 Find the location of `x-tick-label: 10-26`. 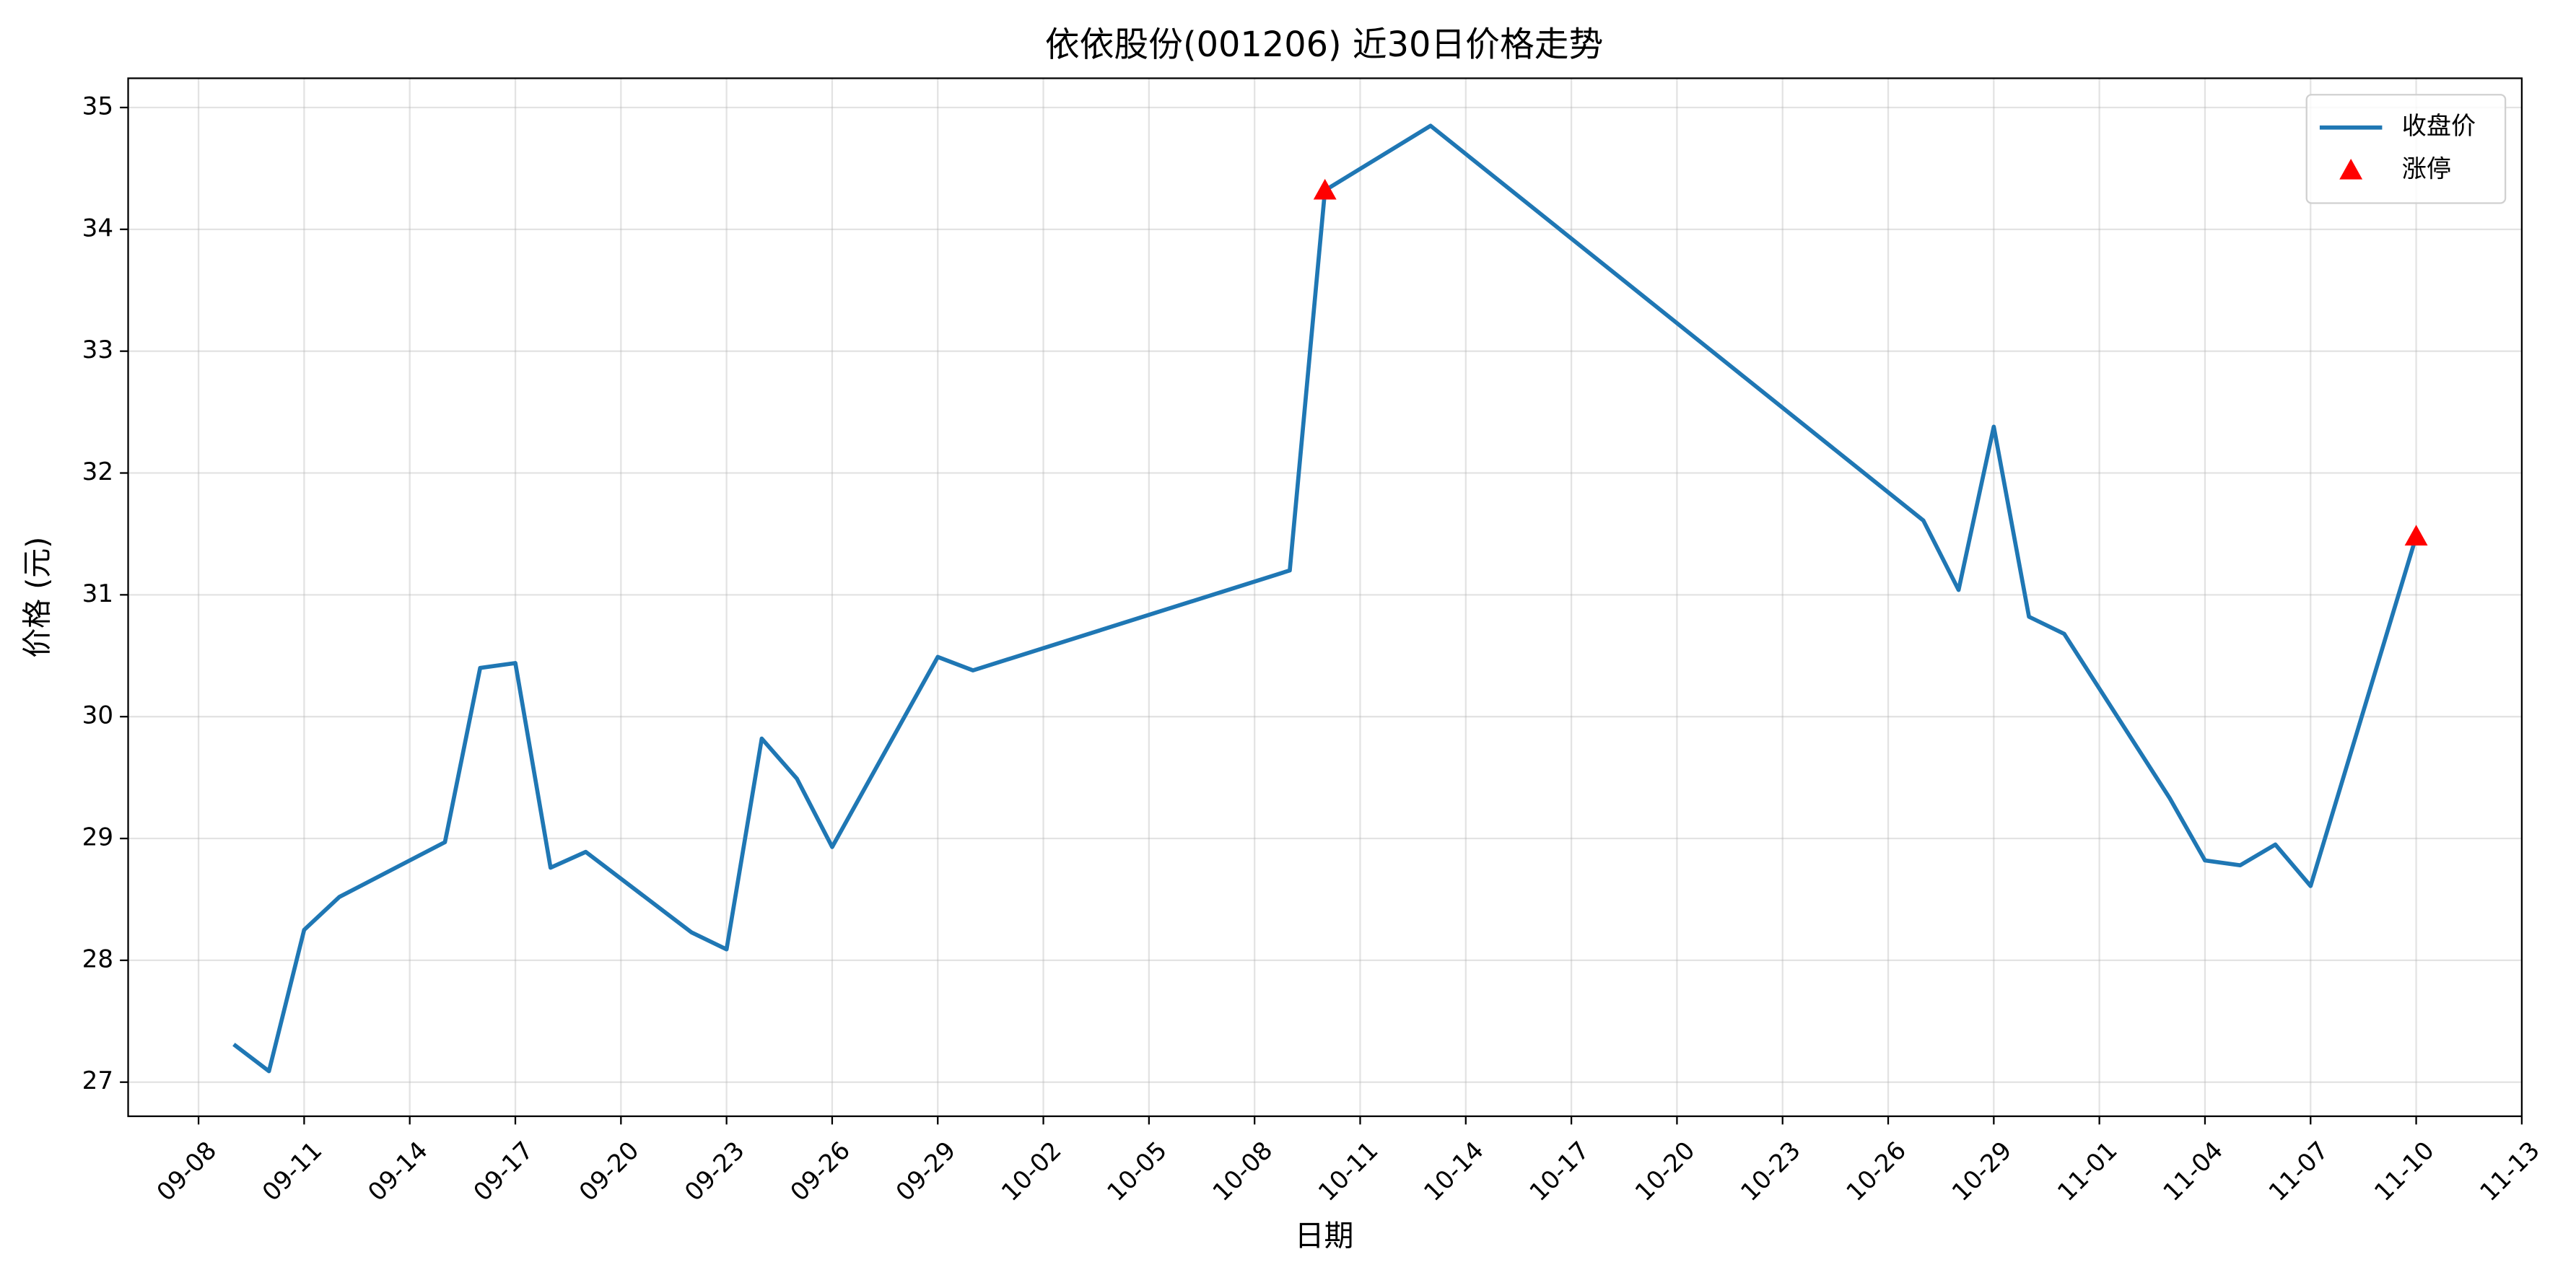

x-tick-label: 10-26 is located at coordinates (1876, 1171).